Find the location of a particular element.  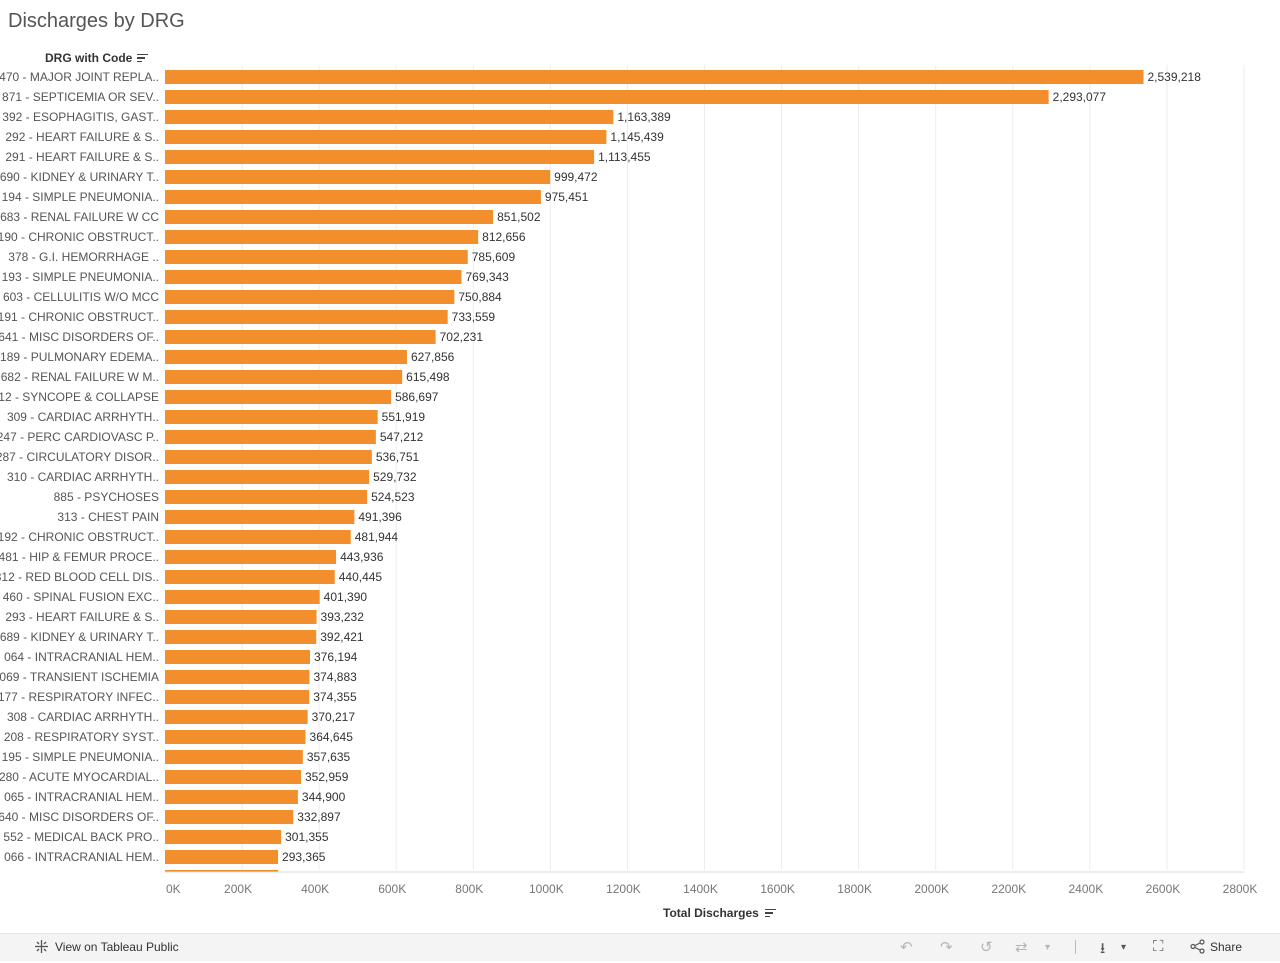

data-label: 293,365 is located at coordinates (304, 857).